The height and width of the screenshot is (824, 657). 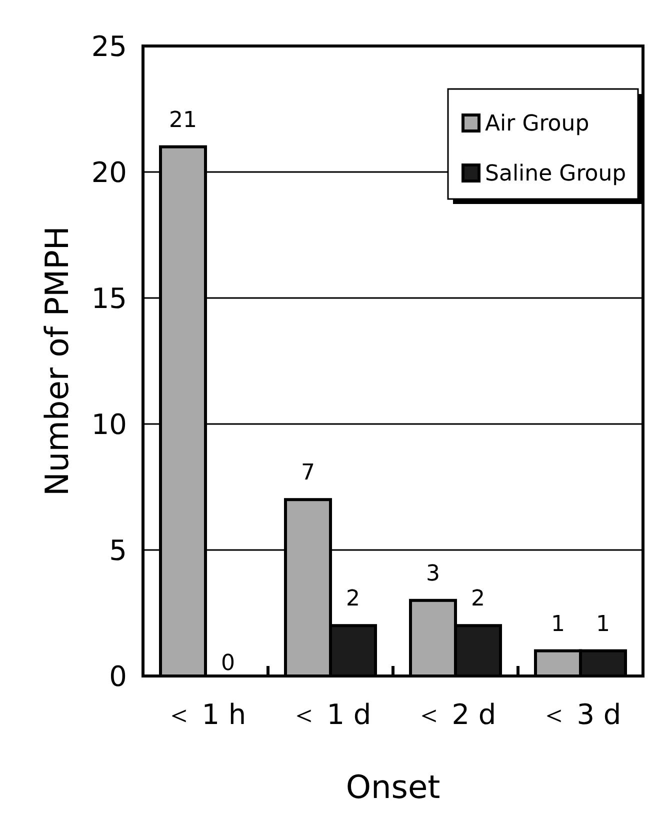 What do you see at coordinates (433, 573) in the screenshot?
I see `data-label: 3` at bounding box center [433, 573].